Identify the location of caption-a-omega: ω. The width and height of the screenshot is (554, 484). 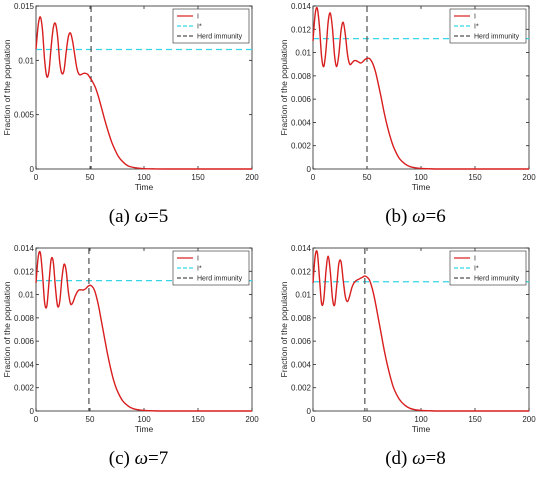
(141, 216).